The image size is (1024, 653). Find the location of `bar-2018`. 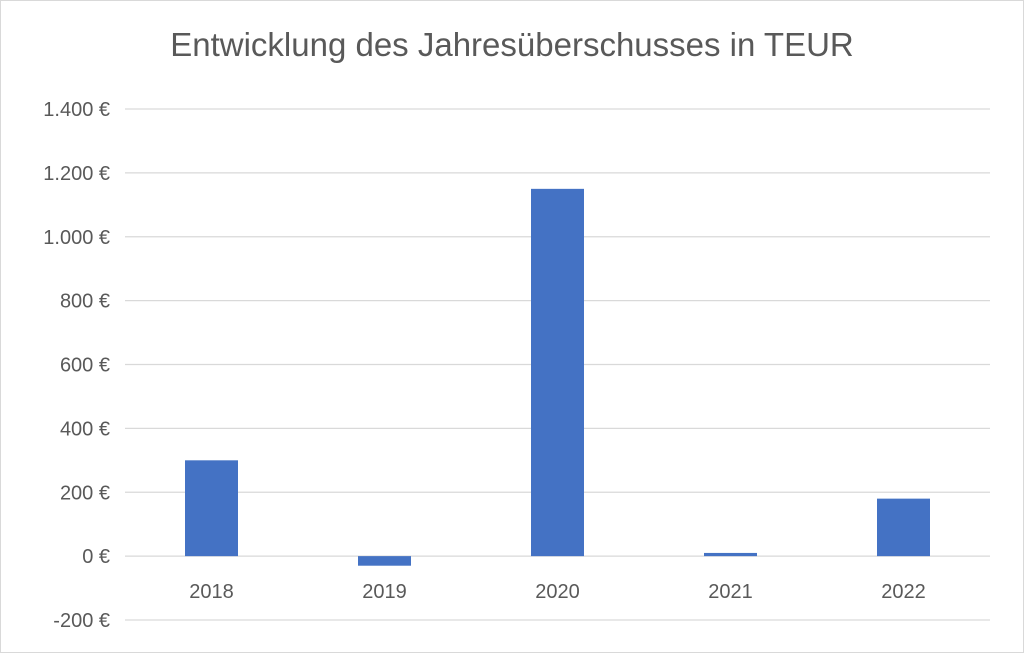

bar-2018 is located at coordinates (211, 508).